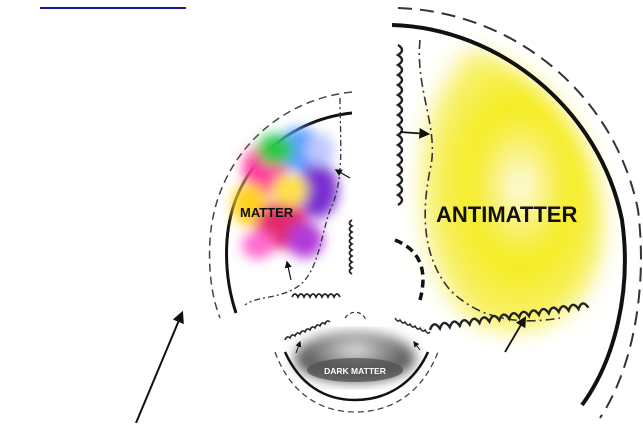  Describe the element at coordinates (409, 269) in the screenshot. I see `antimatter-corner-curve` at that location.